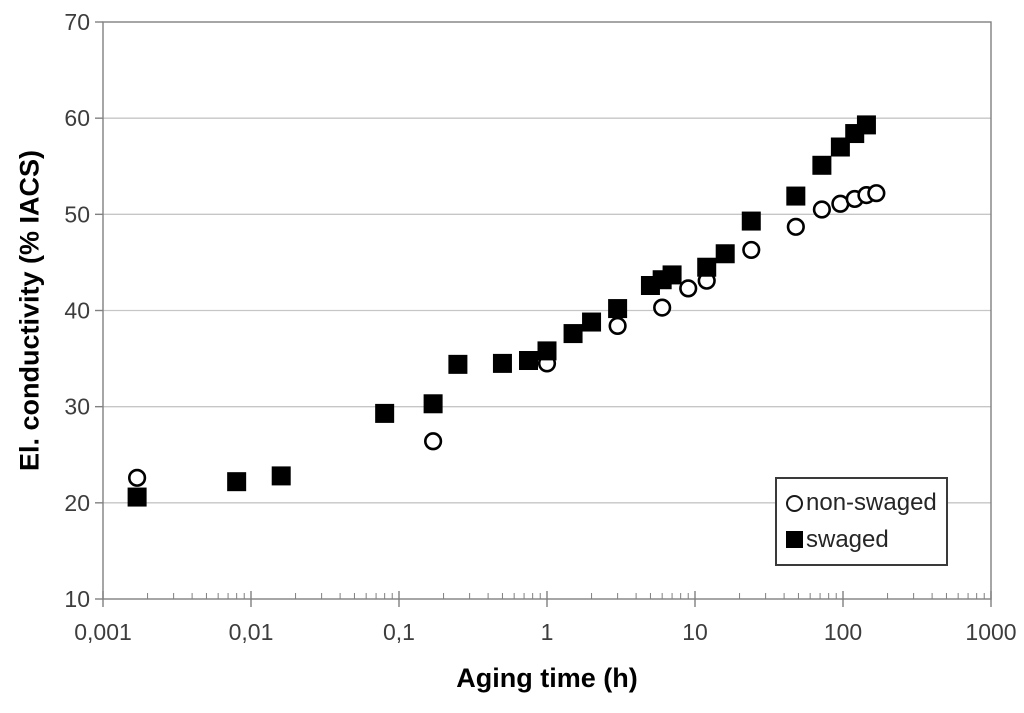 The height and width of the screenshot is (713, 1024). What do you see at coordinates (794, 503) in the screenshot?
I see `open-circle-marker-icon` at bounding box center [794, 503].